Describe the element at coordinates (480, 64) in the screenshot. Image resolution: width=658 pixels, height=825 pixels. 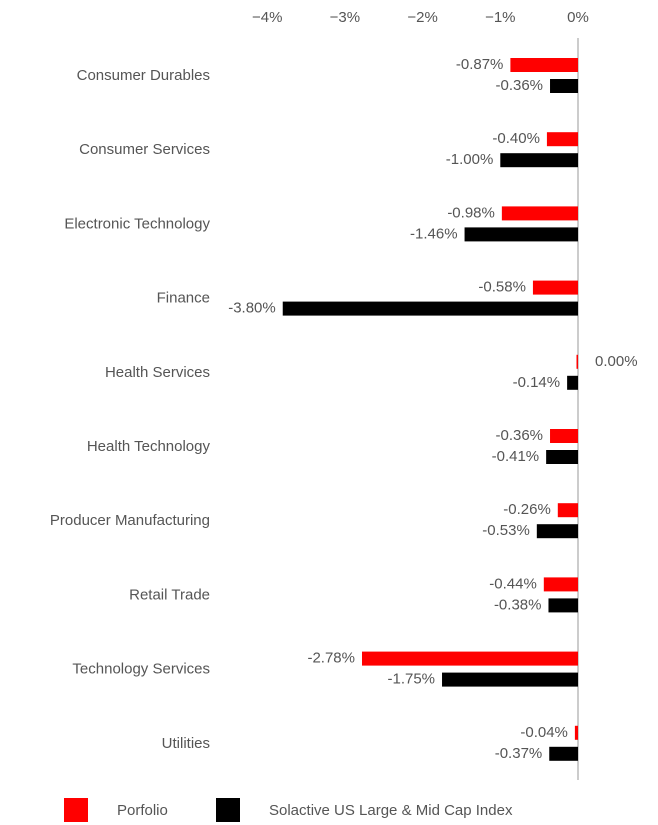
I see `data-label: -0.87%` at that location.